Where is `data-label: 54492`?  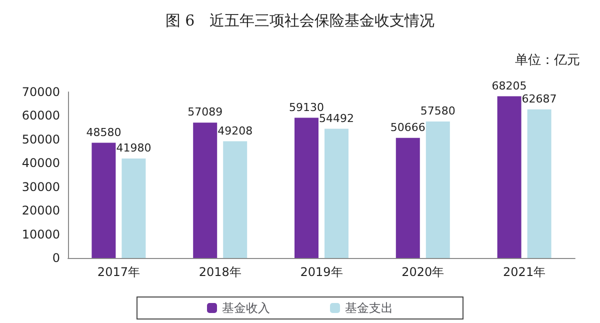
data-label: 54492 is located at coordinates (336, 118).